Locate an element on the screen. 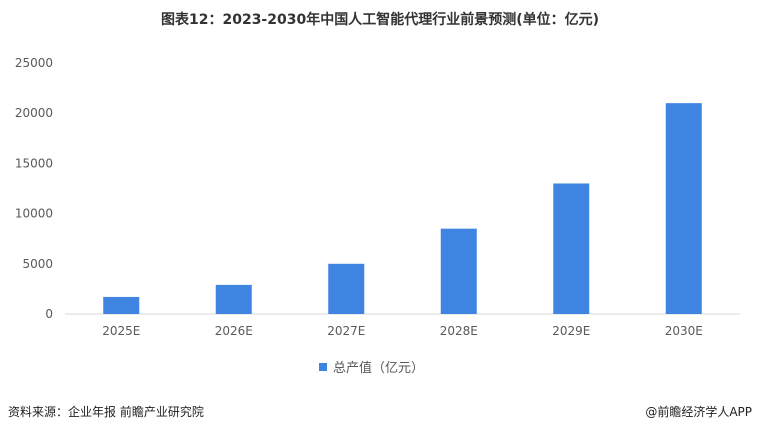 The width and height of the screenshot is (760, 429). credit-note: @前瞻经济学人APP is located at coordinates (698, 412).